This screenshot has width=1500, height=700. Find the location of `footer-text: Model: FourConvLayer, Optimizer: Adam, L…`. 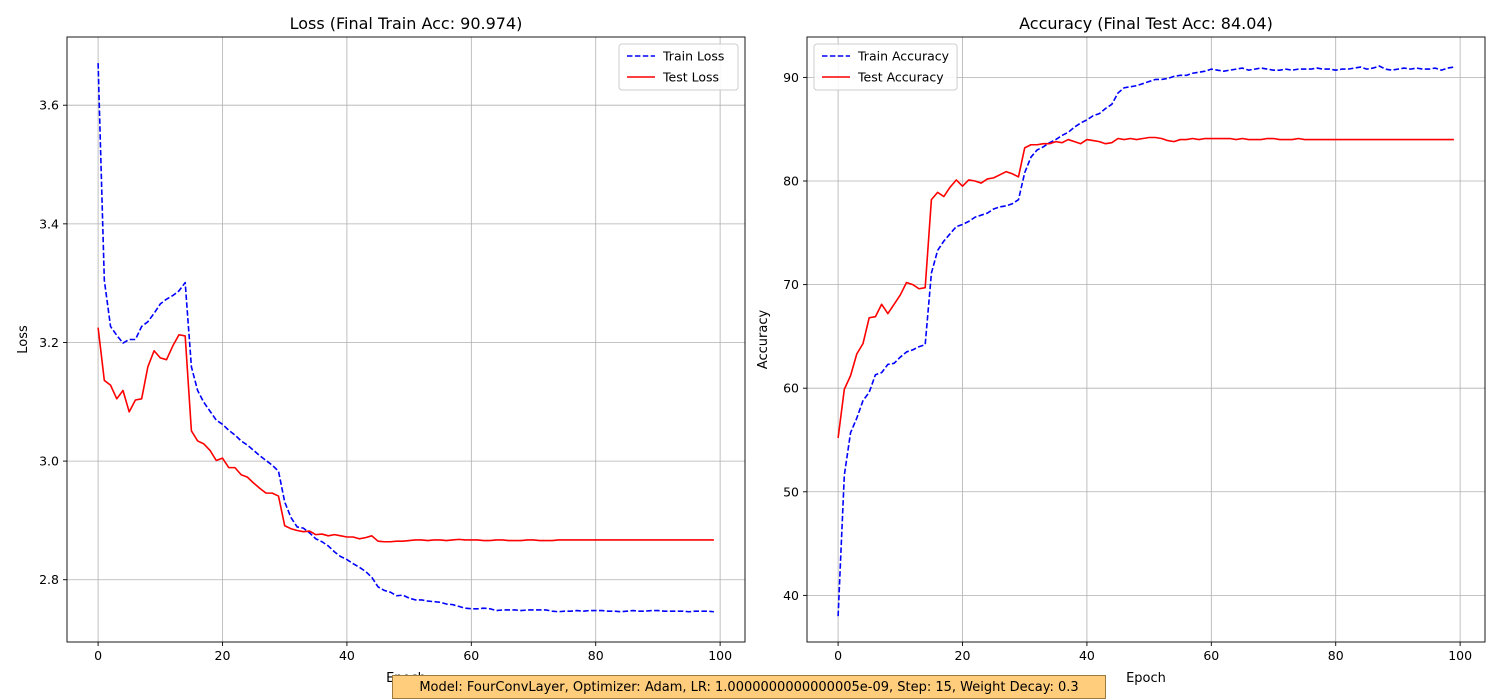

footer-text: Model: FourConvLayer, Optimizer: Adam, L… is located at coordinates (749, 687).